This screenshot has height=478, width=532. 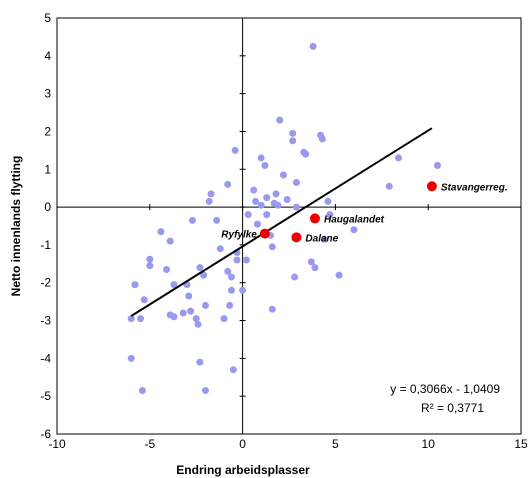 What do you see at coordinates (47, 207) in the screenshot?
I see `y-tick-label: 0` at bounding box center [47, 207].